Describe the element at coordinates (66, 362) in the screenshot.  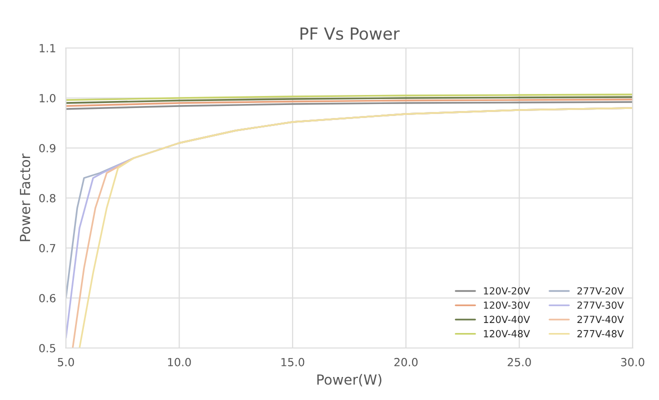
I see `x-tick-label: 5.0` at that location.